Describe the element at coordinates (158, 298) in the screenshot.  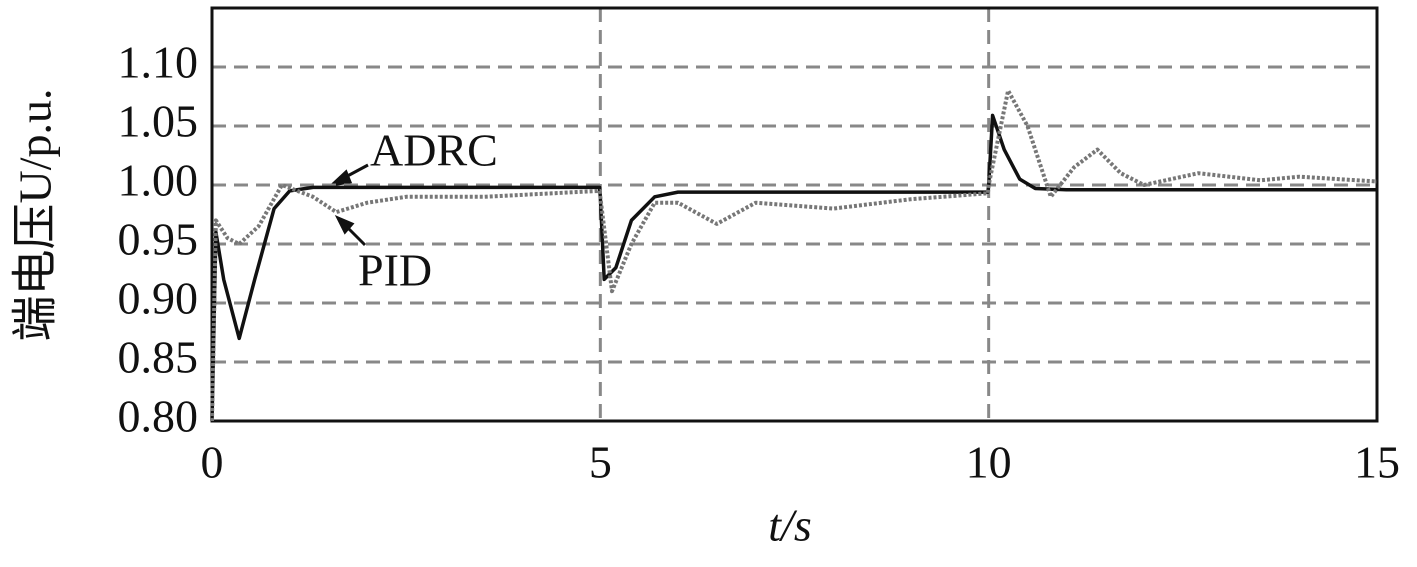
I see `y-tick-label: 0.90` at that location.